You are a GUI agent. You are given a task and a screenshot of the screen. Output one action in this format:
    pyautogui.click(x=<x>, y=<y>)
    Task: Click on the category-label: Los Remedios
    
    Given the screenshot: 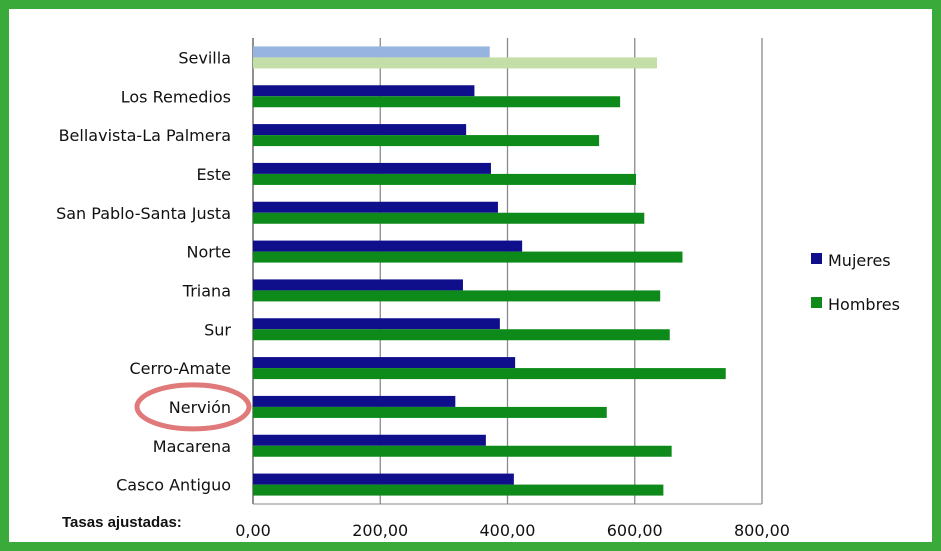 What is the action you would take?
    pyautogui.click(x=176, y=96)
    